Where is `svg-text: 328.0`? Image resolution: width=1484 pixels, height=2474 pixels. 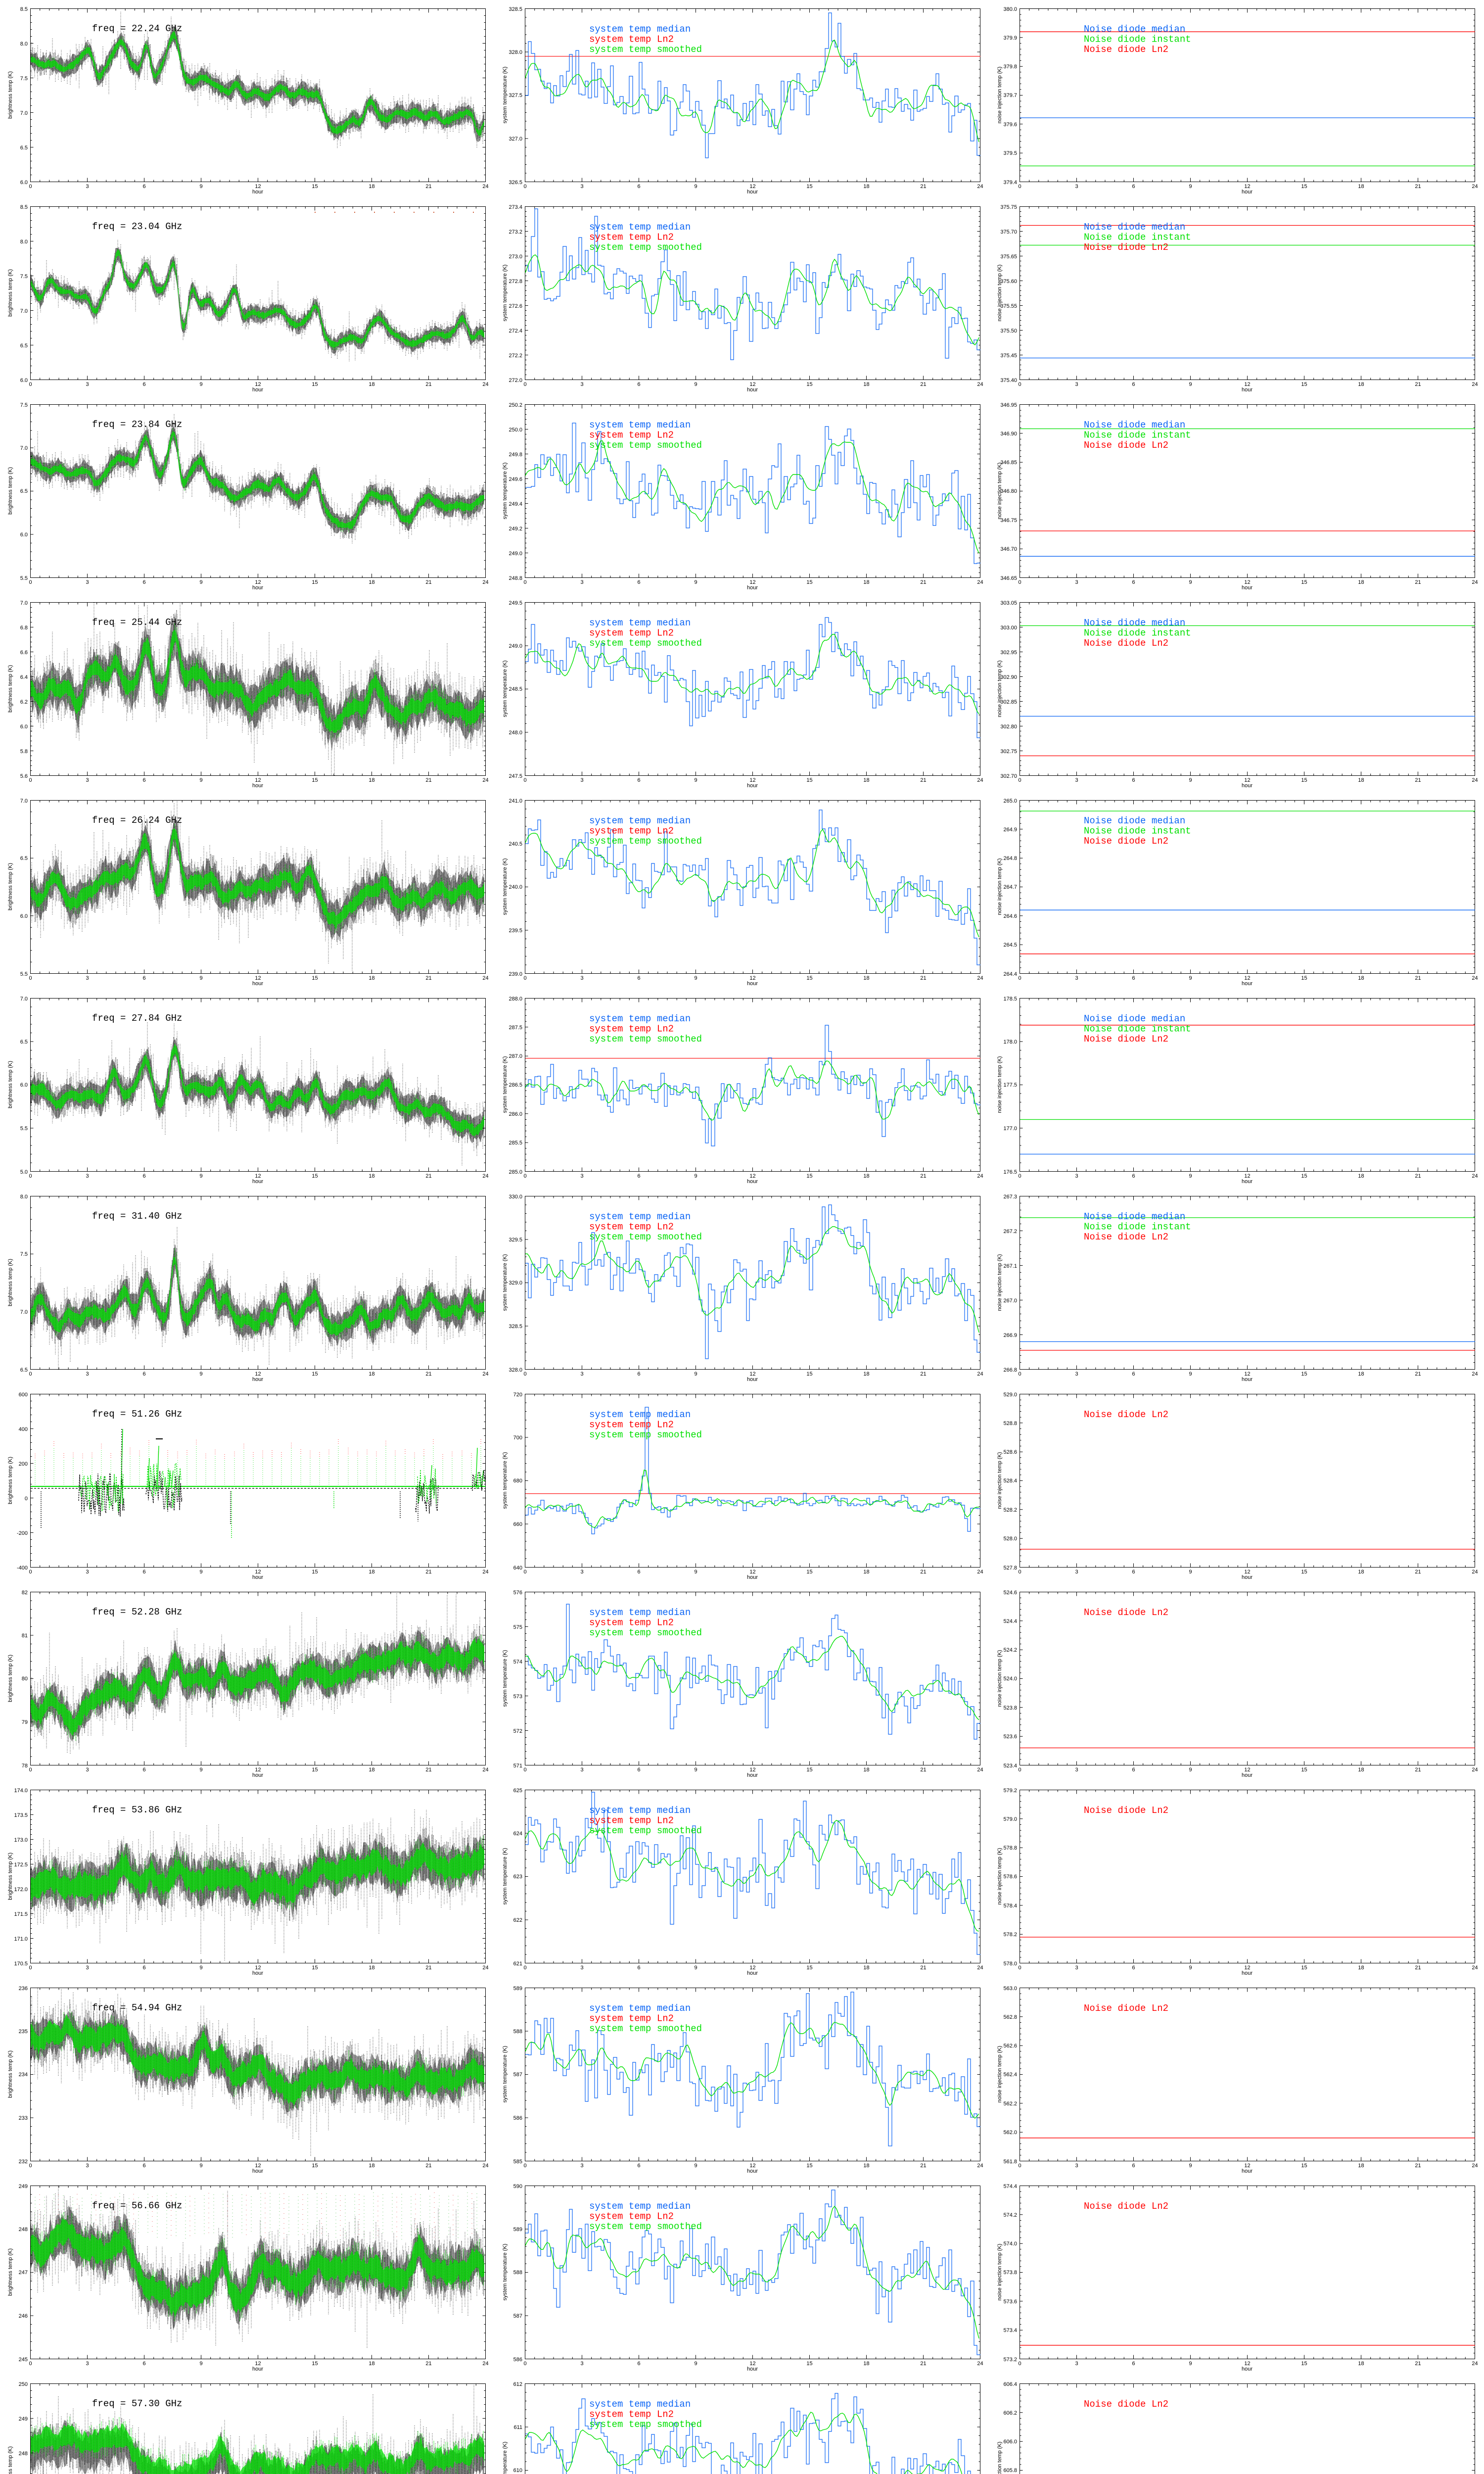
svg-text: 328.0 is located at coordinates (515, 52).